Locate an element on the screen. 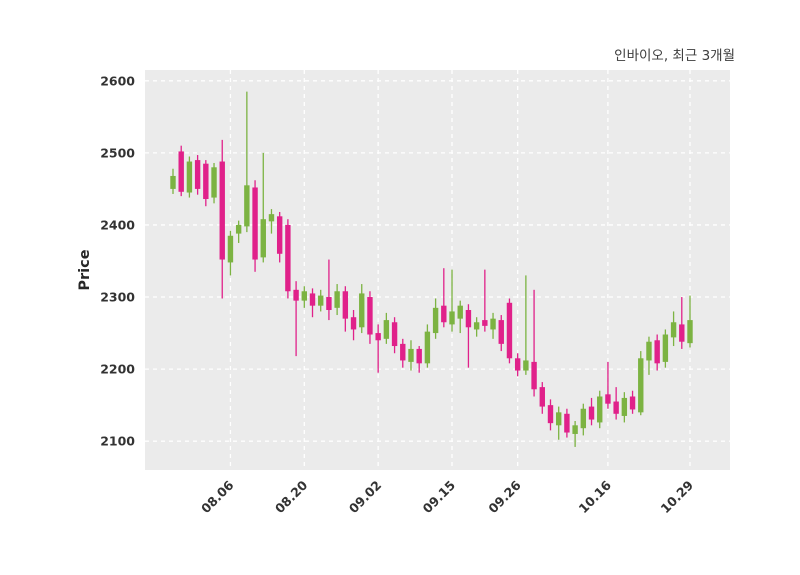 The image size is (800, 575). y-tick-label: 2600 is located at coordinates (117, 80).